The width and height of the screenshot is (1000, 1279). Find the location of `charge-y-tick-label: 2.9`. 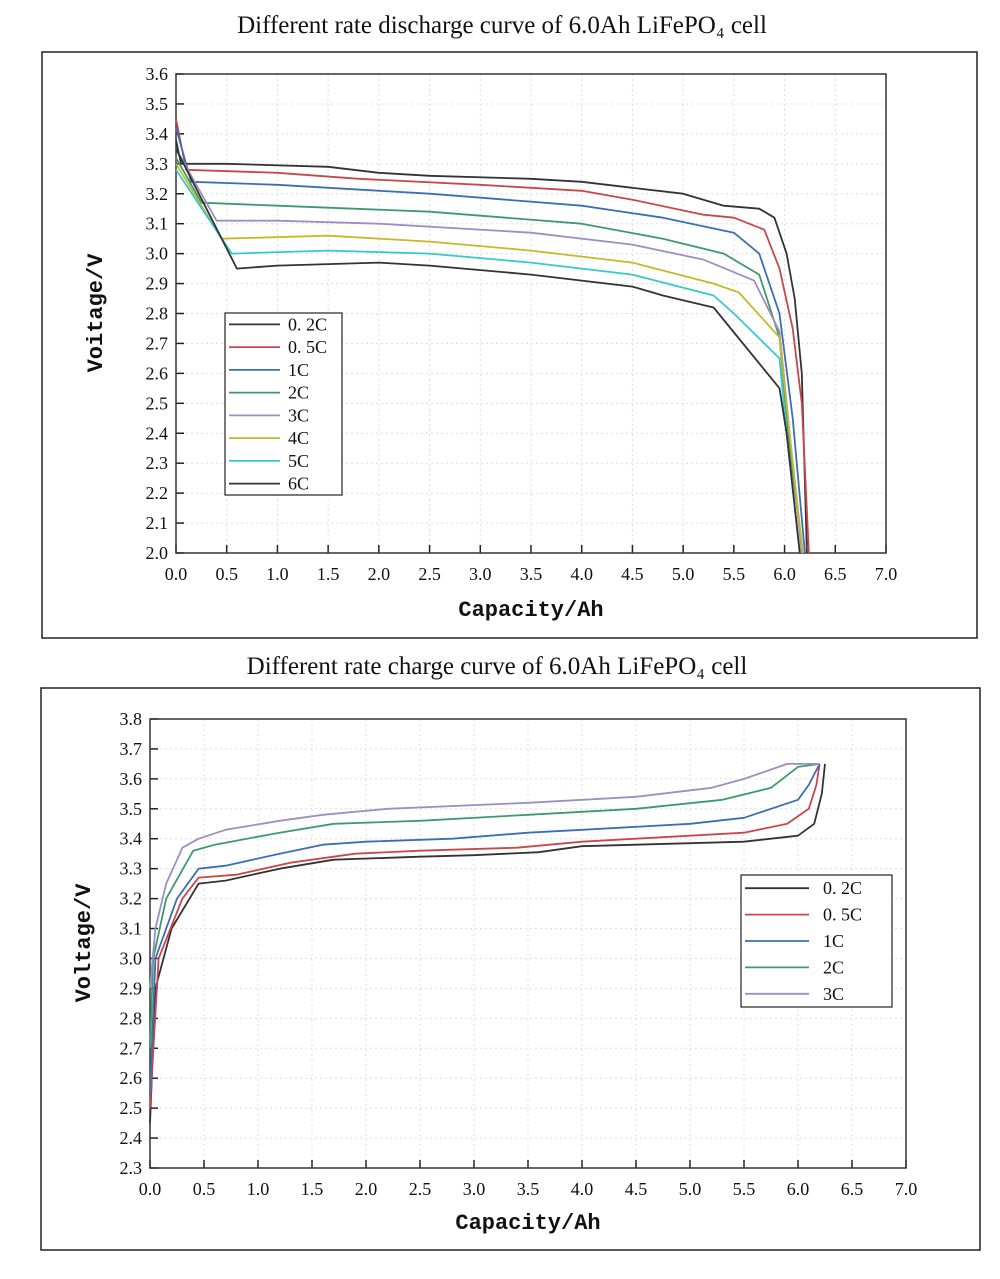

charge-y-tick-label: 2.9 is located at coordinates (131, 988).